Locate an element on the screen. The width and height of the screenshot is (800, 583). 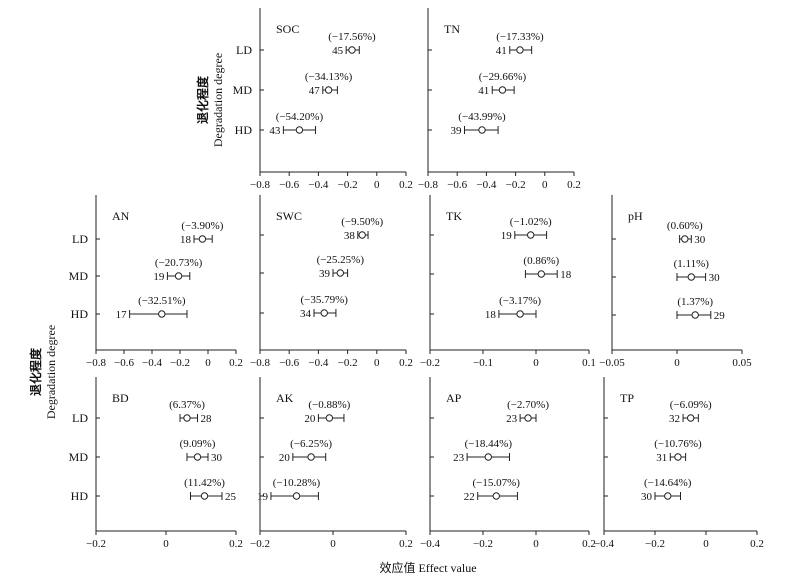
sample-size-label: 25 is located at coordinates (231, 497).